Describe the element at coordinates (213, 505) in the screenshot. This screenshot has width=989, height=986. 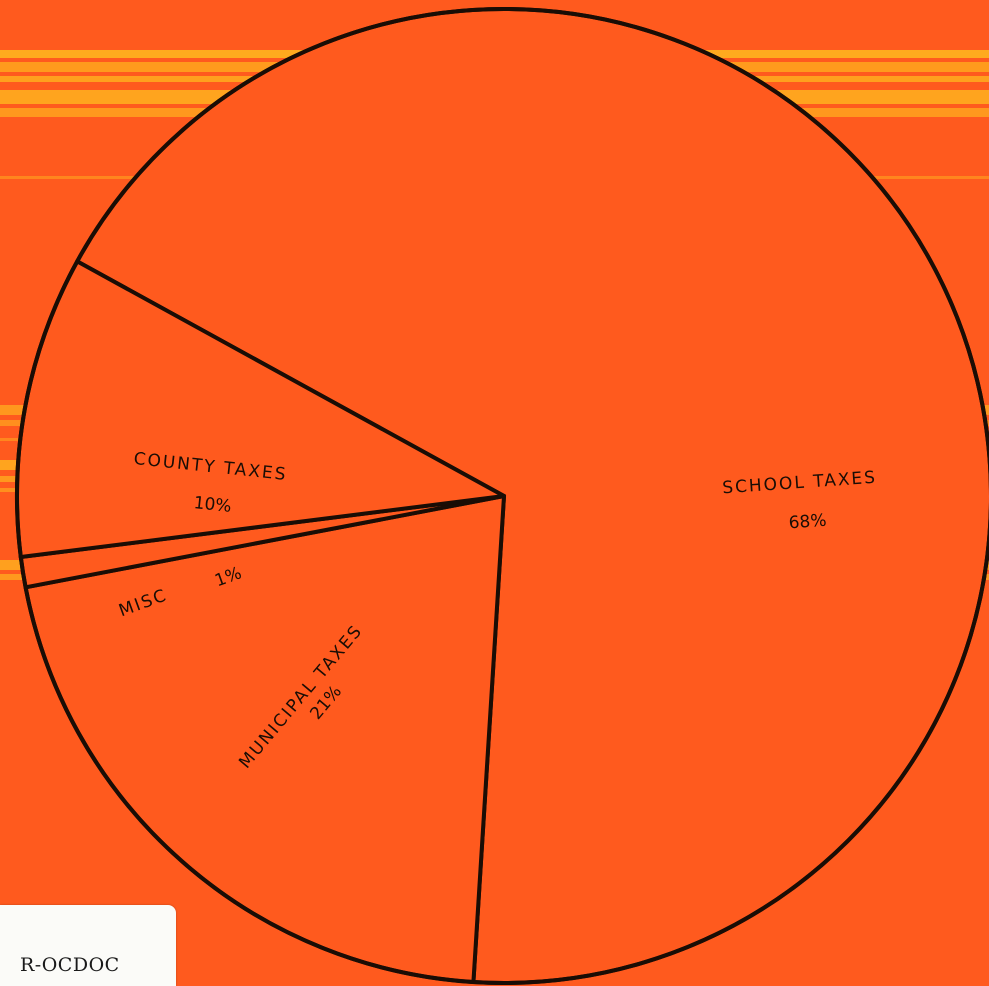
I see `slice-value-county-taxes: 10%` at that location.